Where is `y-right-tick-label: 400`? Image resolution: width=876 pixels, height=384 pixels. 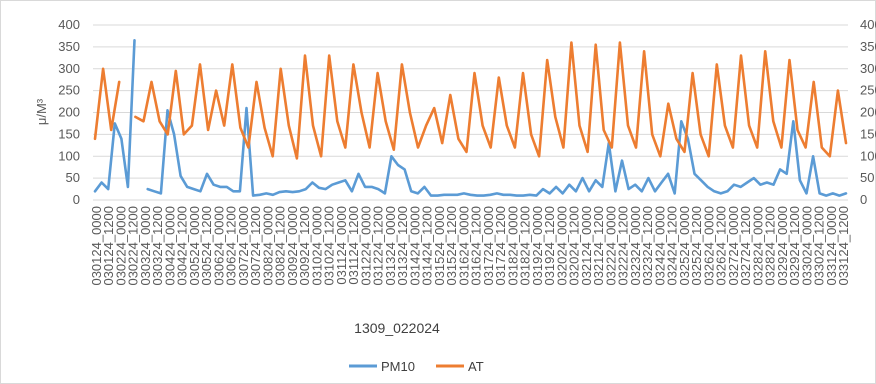 y-right-tick-label: 400 is located at coordinates (868, 24).